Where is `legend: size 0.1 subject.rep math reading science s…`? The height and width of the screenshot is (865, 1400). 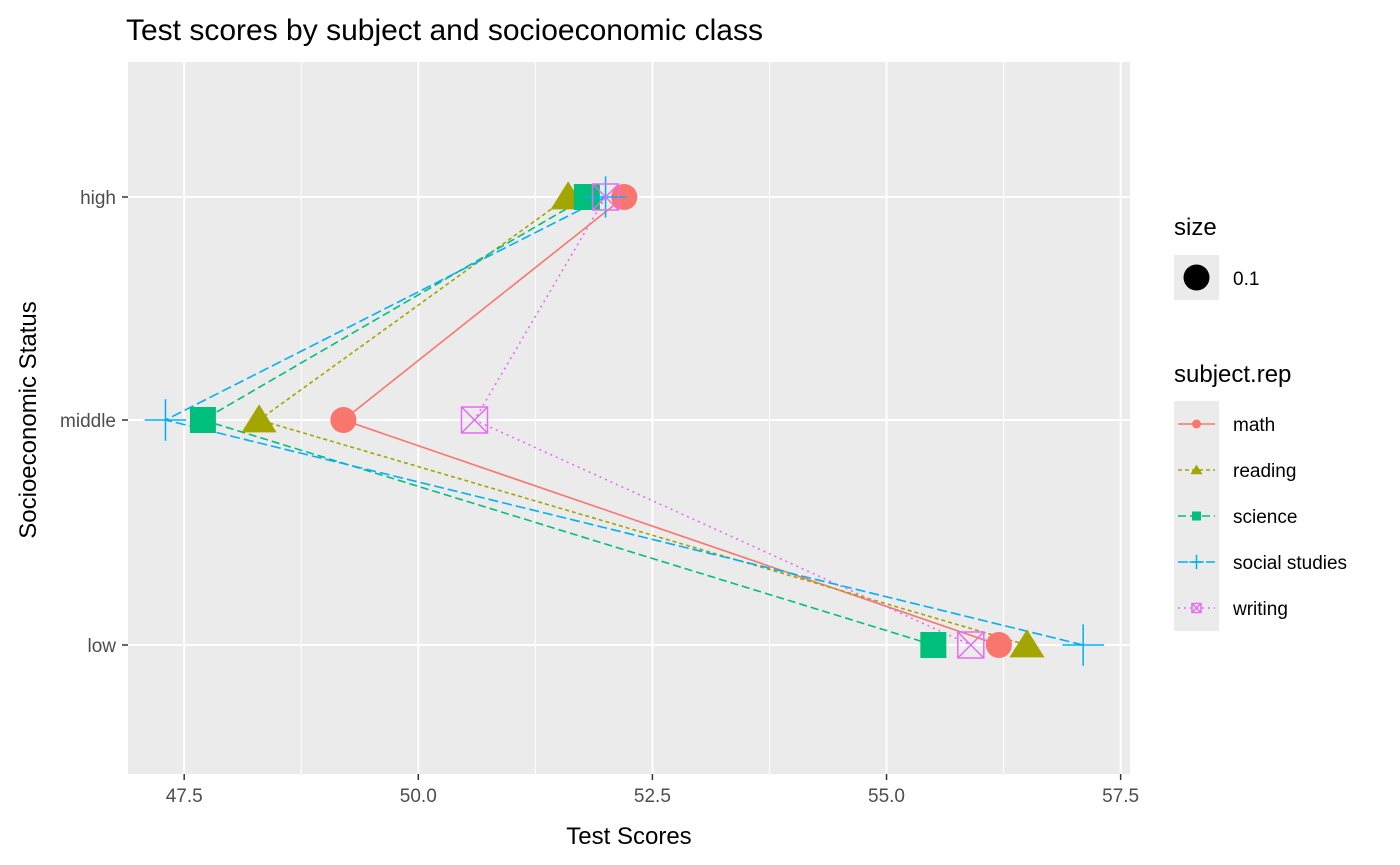 legend: size 0.1 subject.rep math reading science s… is located at coordinates (1260, 422).